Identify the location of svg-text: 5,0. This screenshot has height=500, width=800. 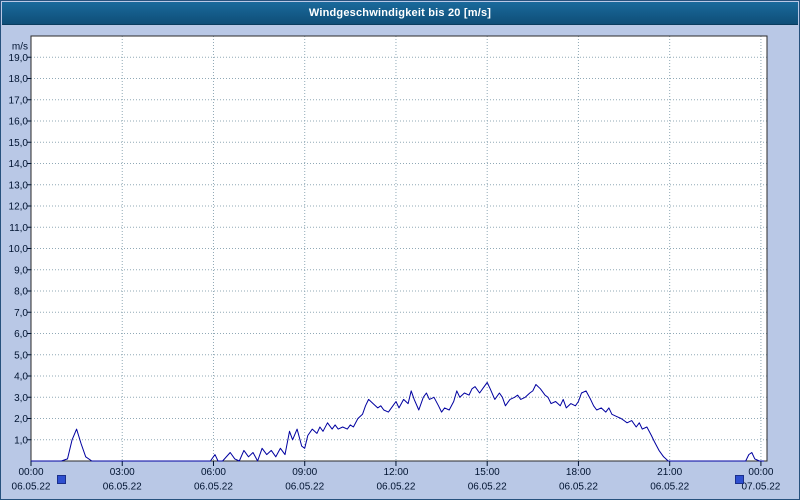
(21, 355).